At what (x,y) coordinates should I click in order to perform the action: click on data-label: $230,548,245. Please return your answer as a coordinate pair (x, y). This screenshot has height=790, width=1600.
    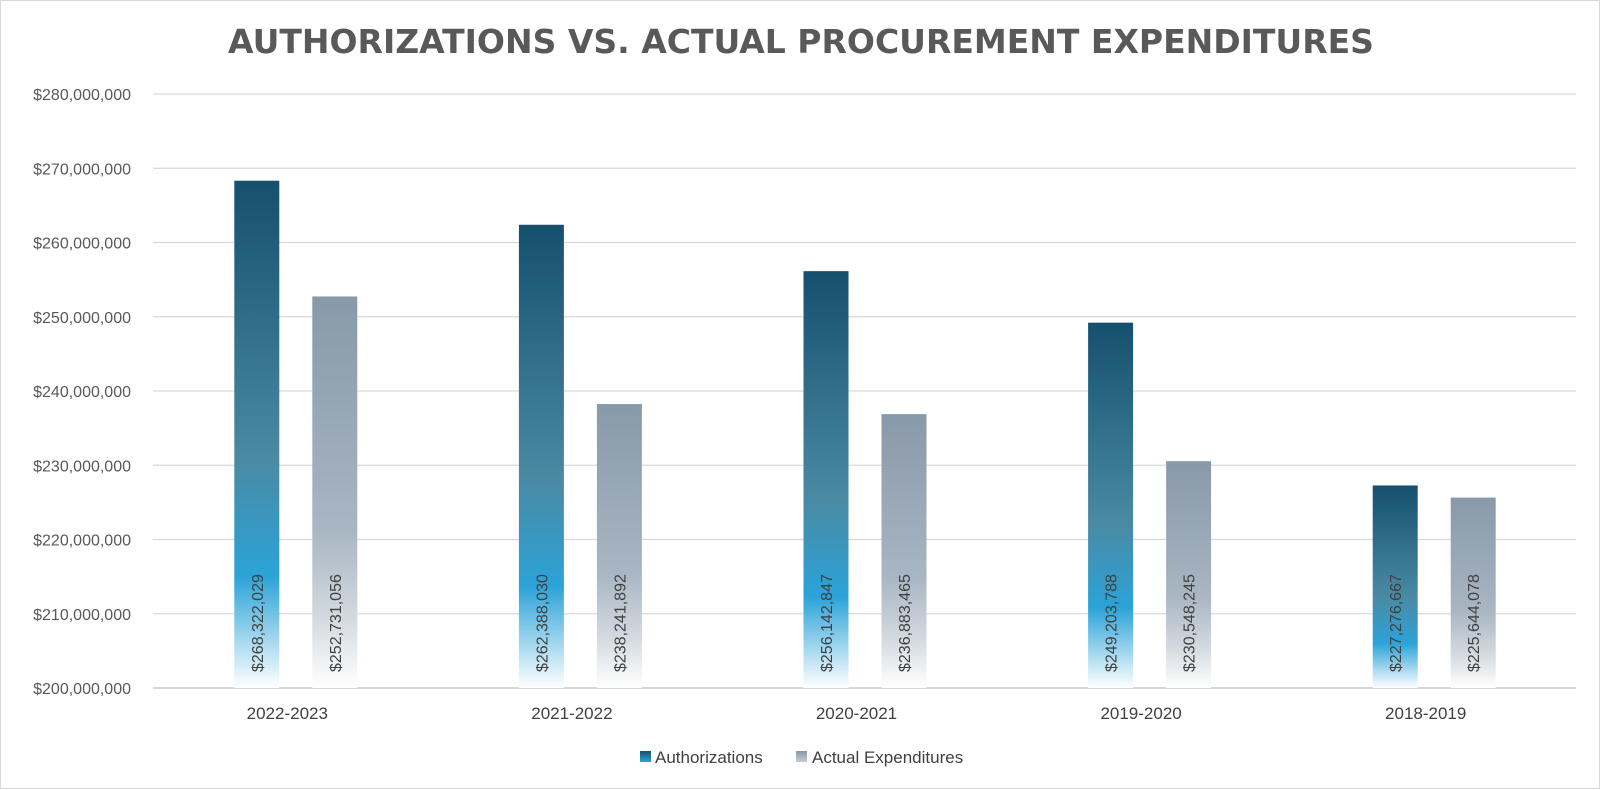
    Looking at the image, I should click on (1190, 623).